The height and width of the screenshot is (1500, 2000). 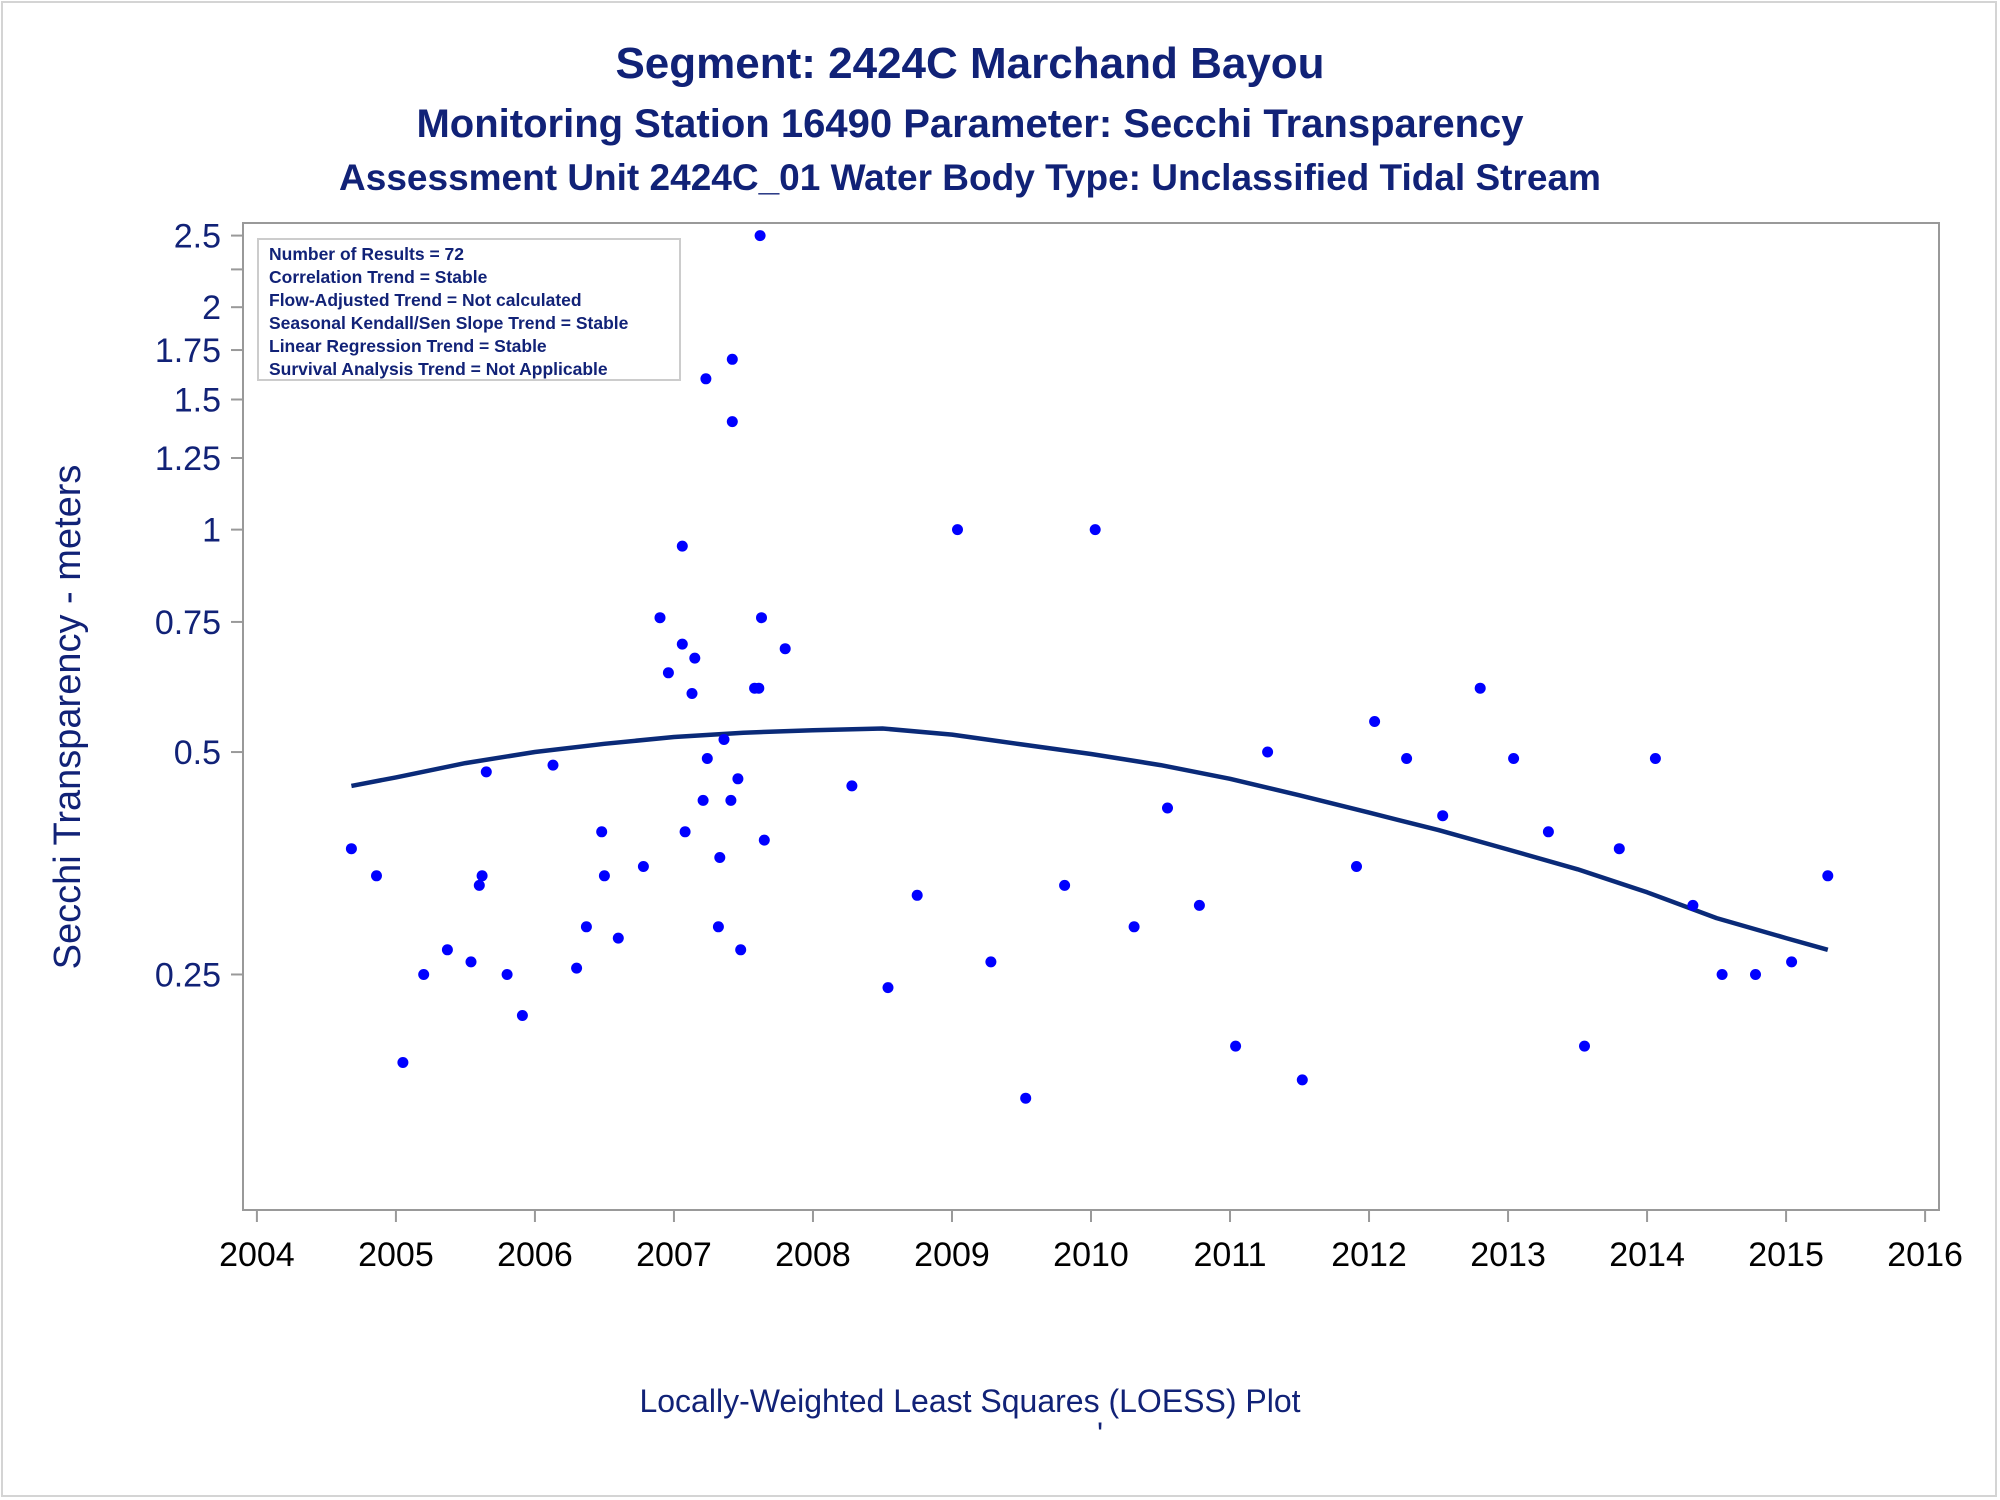 What do you see at coordinates (969, 63) in the screenshot?
I see `chart-title: Segment: 2424C Marchand Bayou` at bounding box center [969, 63].